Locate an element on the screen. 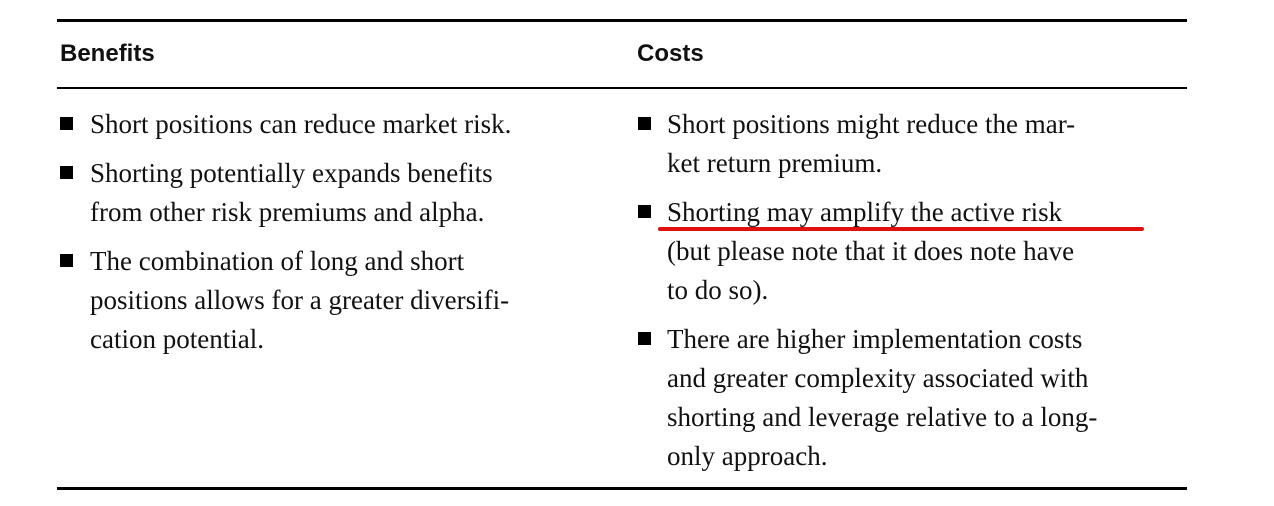 The width and height of the screenshot is (1274, 506). text-line: Short positions can reduce market risk. is located at coordinates (301, 124).